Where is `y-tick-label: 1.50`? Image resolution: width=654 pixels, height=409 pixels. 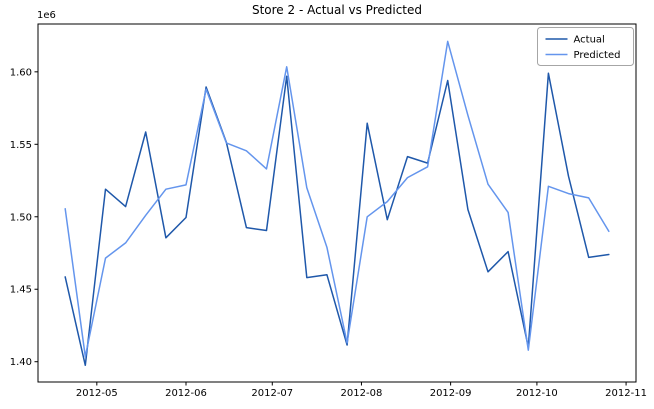 y-tick-label: 1.50 is located at coordinates (21, 217).